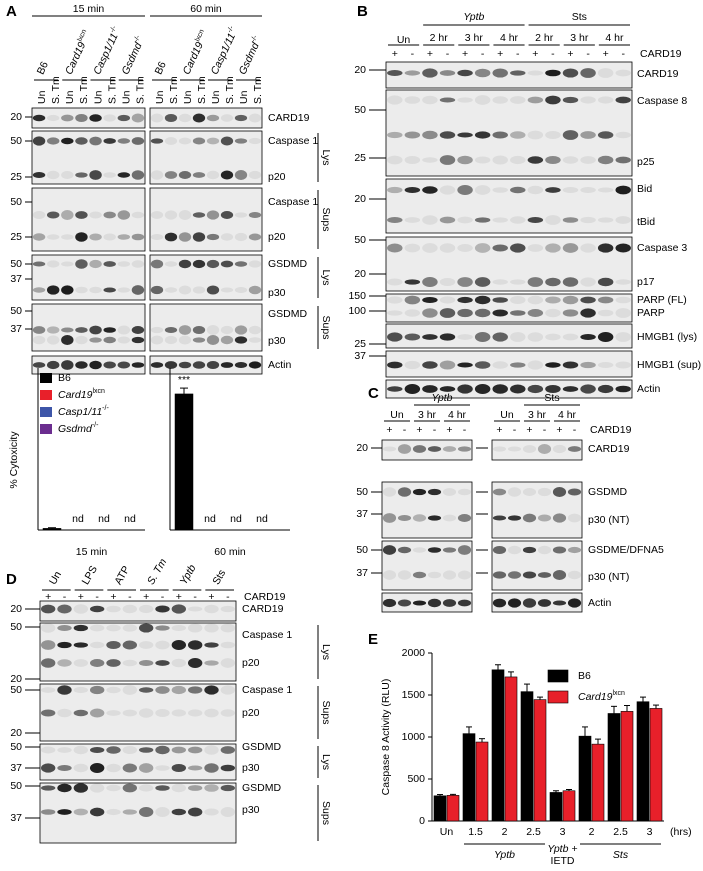 Image resolution: width=703 pixels, height=871 pixels. Describe the element at coordinates (416, 779) in the screenshot. I see `y-tick-label: 500` at that location.